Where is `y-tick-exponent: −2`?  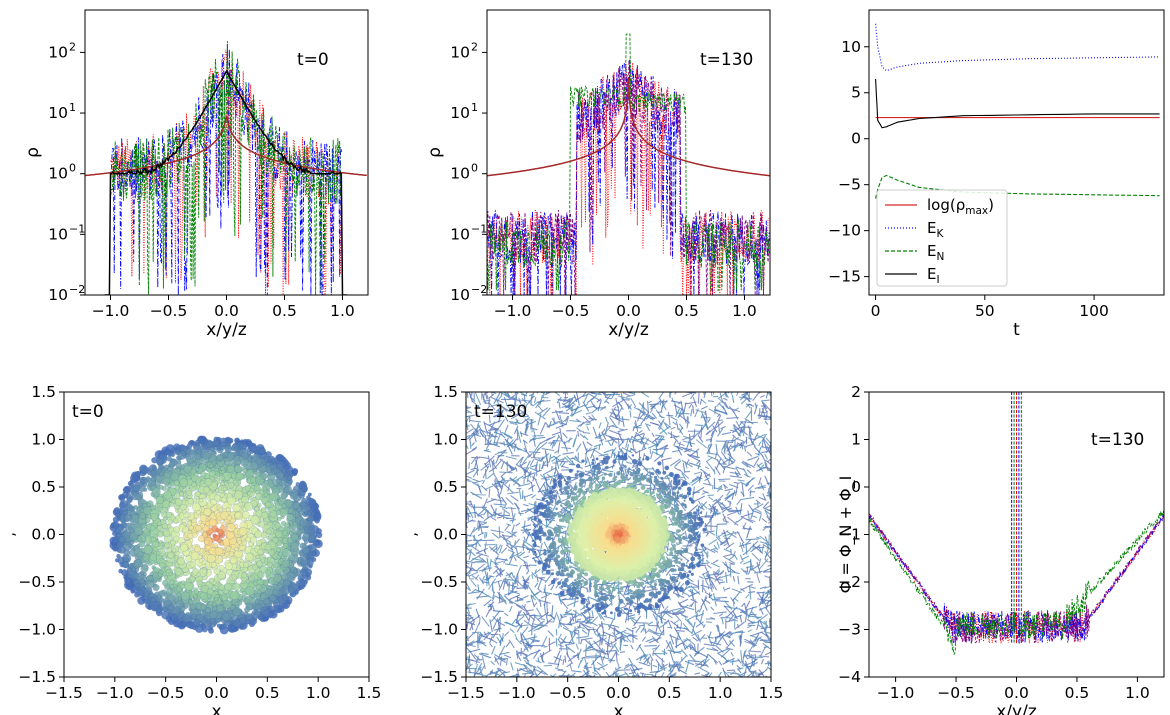
y-tick-exponent: −2 is located at coordinates (77, 289).